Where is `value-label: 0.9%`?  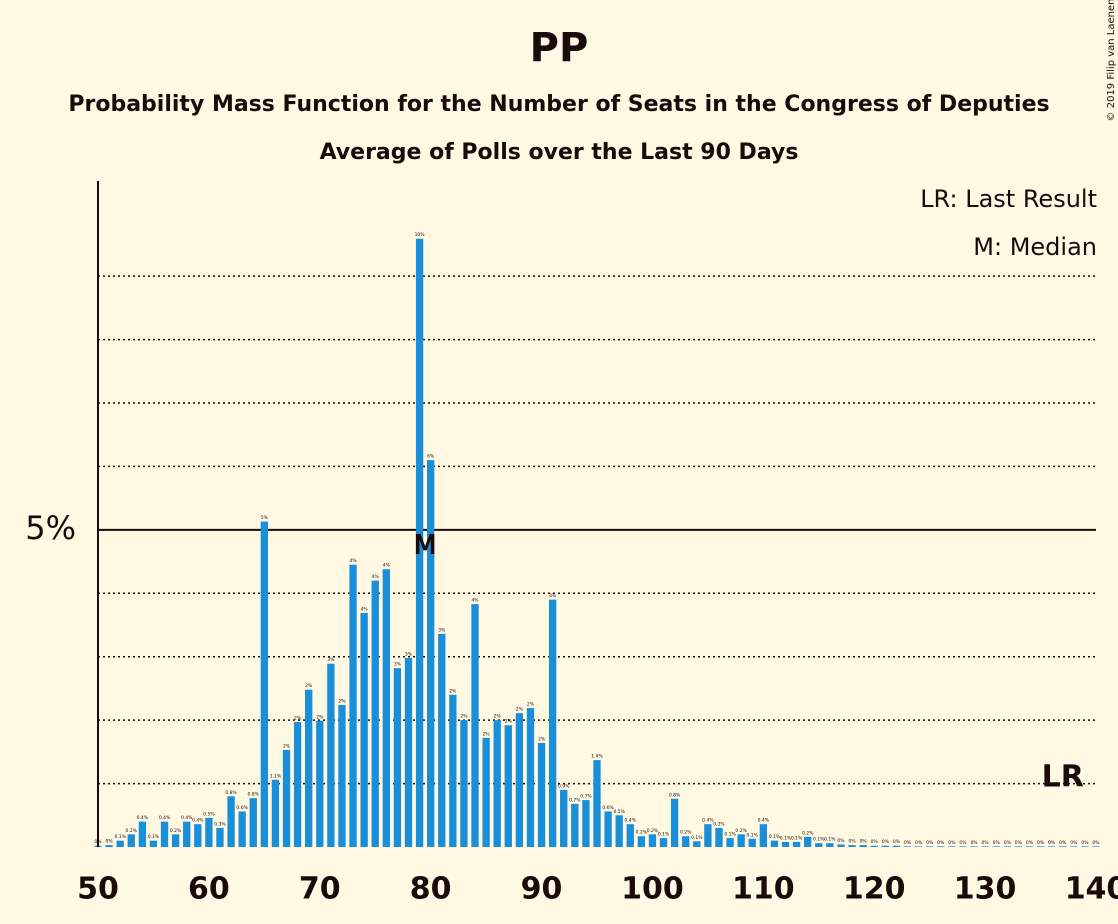
value-label: 0.9% is located at coordinates (564, 786).